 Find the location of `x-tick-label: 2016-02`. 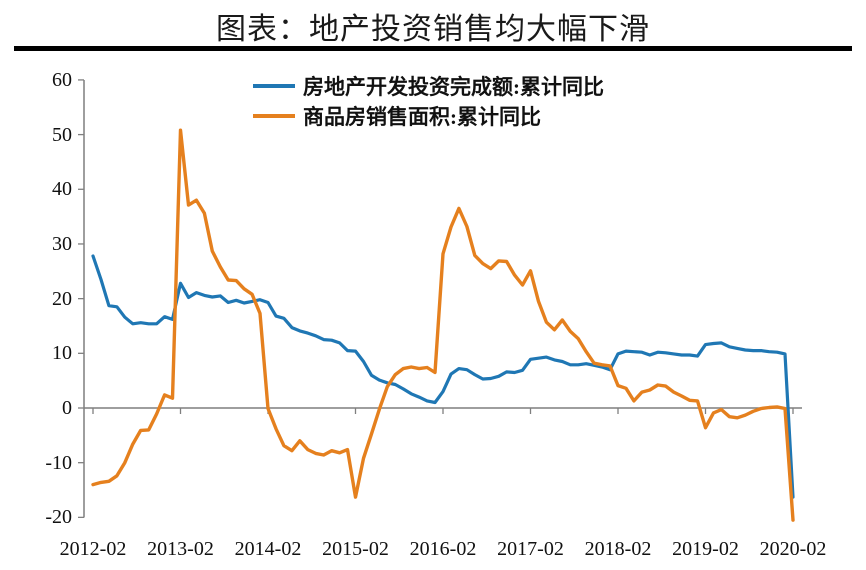

x-tick-label: 2016-02 is located at coordinates (443, 549).